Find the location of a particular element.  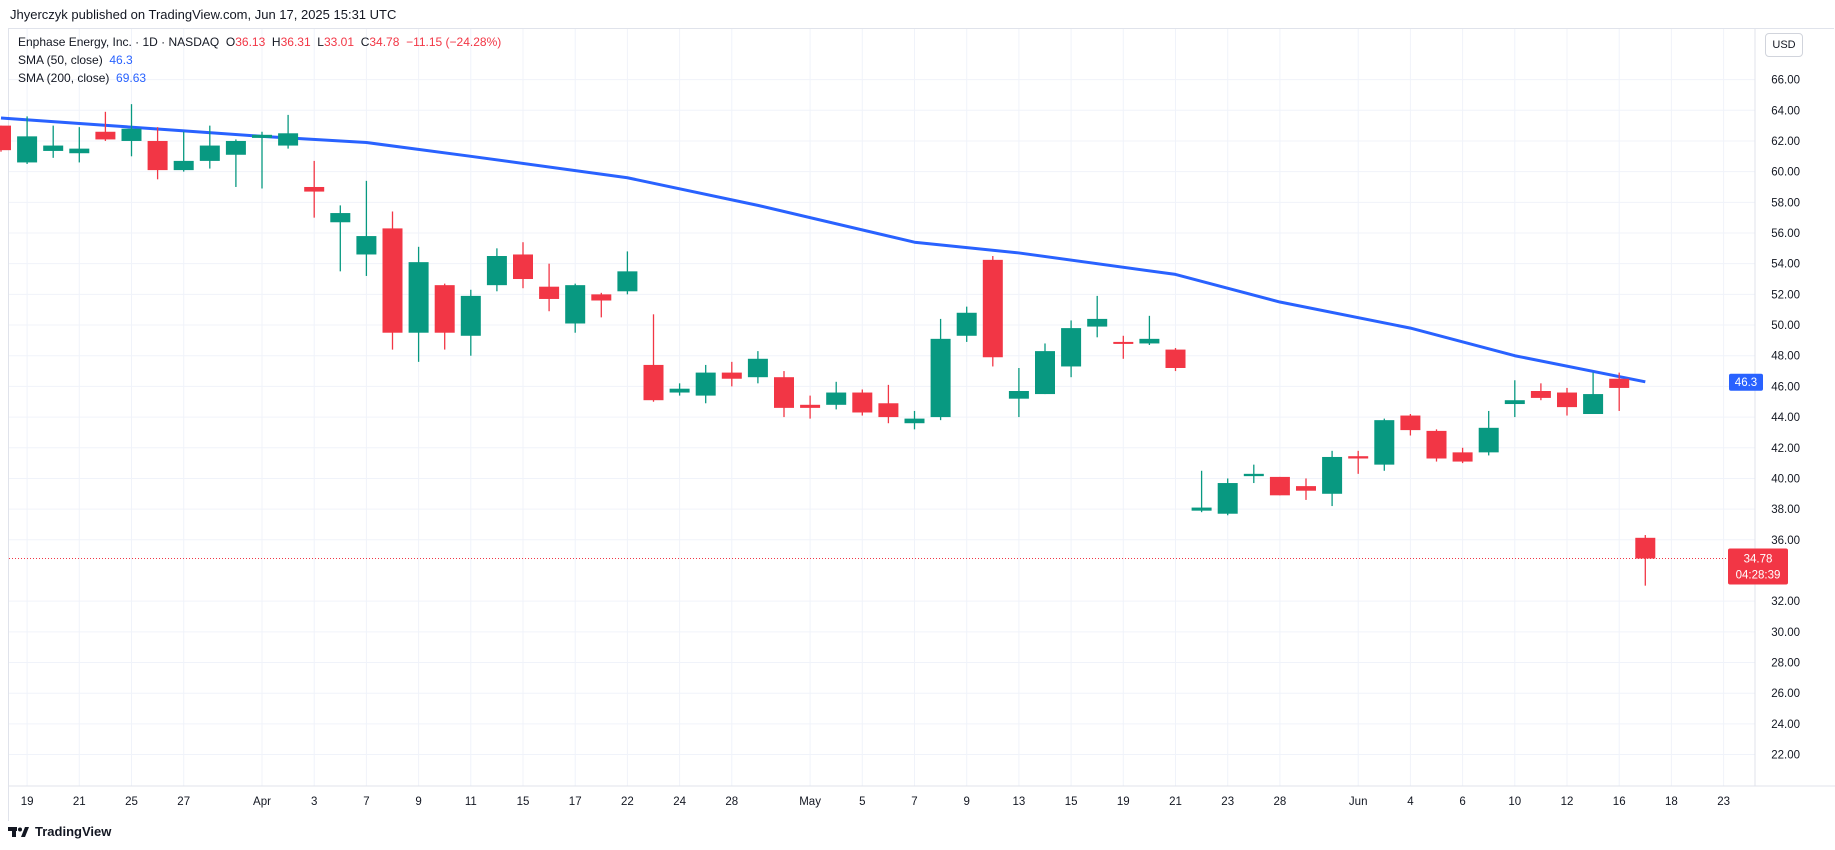

time-tick-label: 16 is located at coordinates (1619, 802).